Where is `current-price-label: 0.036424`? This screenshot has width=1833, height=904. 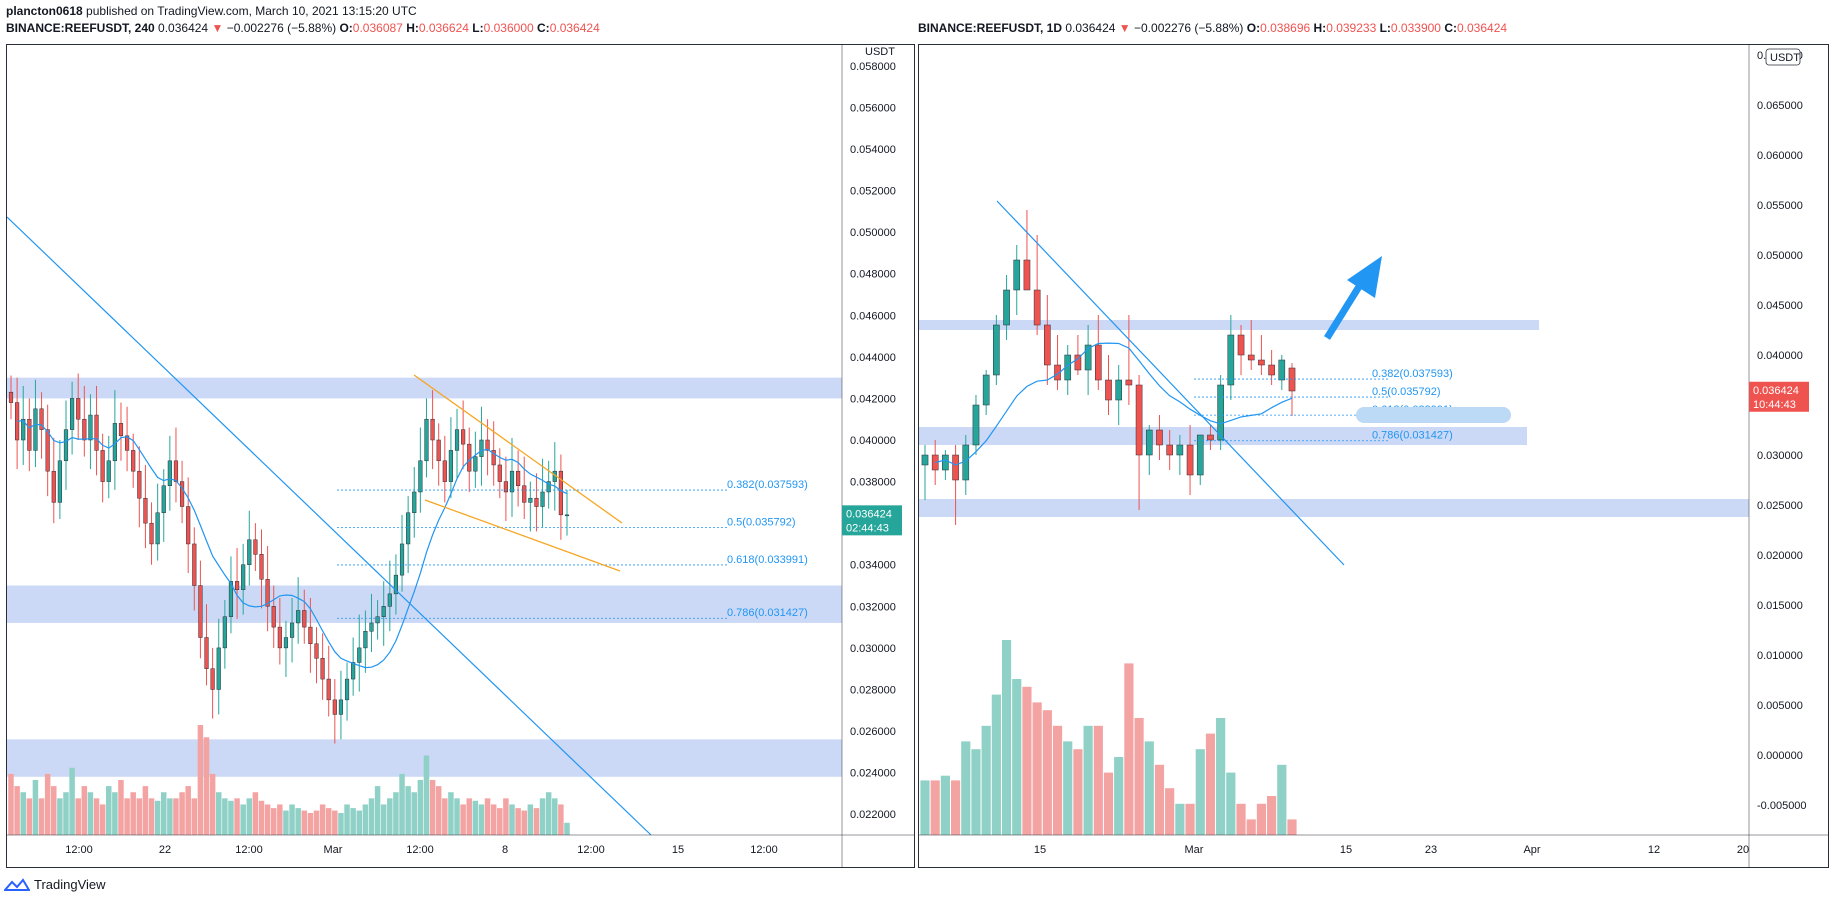
current-price-label: 0.036424 is located at coordinates (1776, 391).